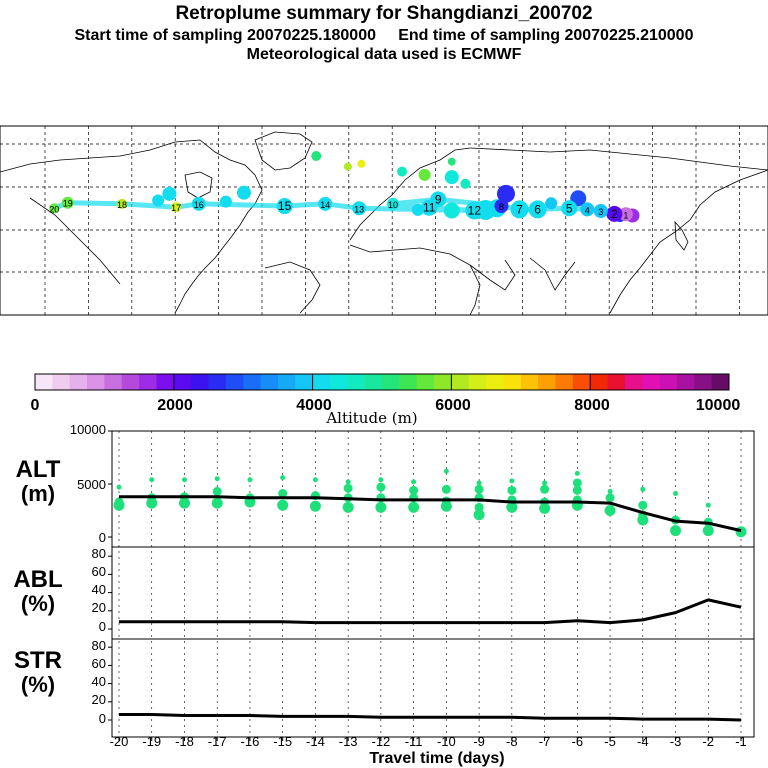 The width and height of the screenshot is (768, 768). I want to click on colorbar-title: Altitude (m), so click(371, 418).